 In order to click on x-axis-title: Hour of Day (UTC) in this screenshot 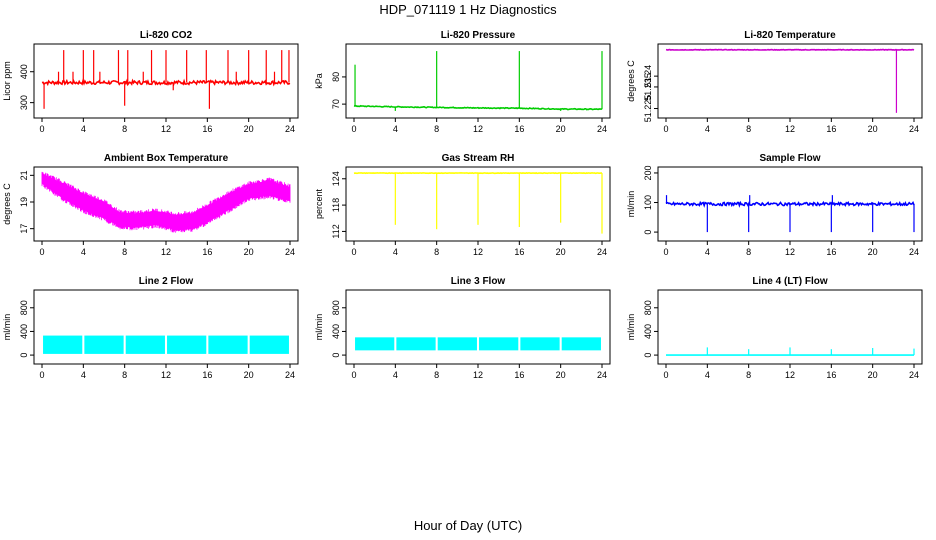, I will do `click(468, 525)`.